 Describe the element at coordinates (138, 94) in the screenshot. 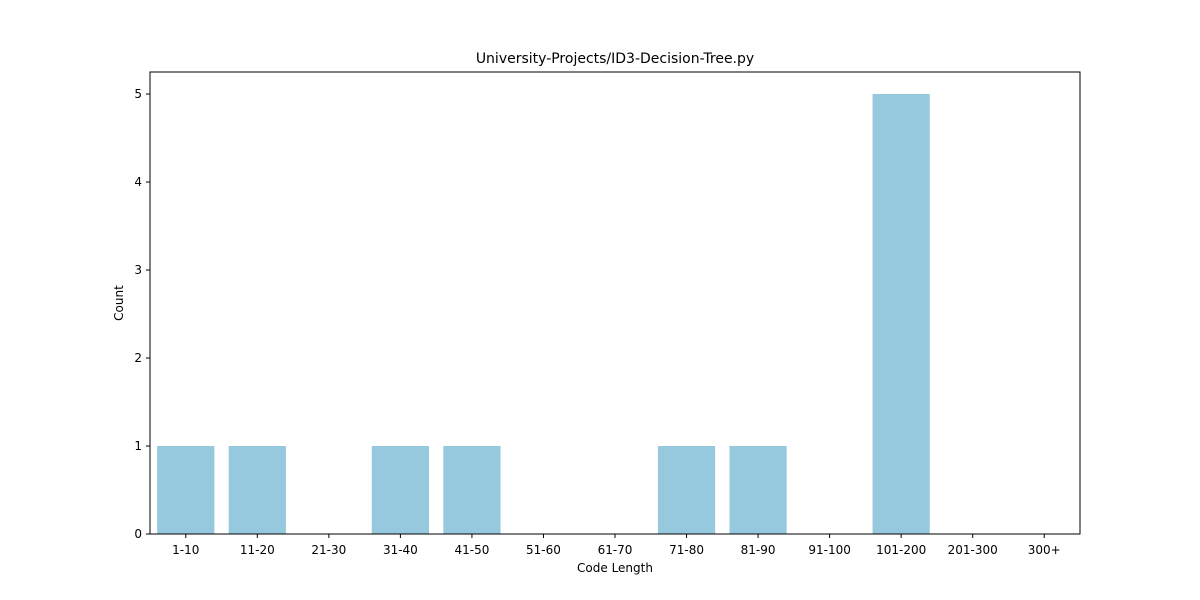

I see `y-tick-label: 5` at that location.